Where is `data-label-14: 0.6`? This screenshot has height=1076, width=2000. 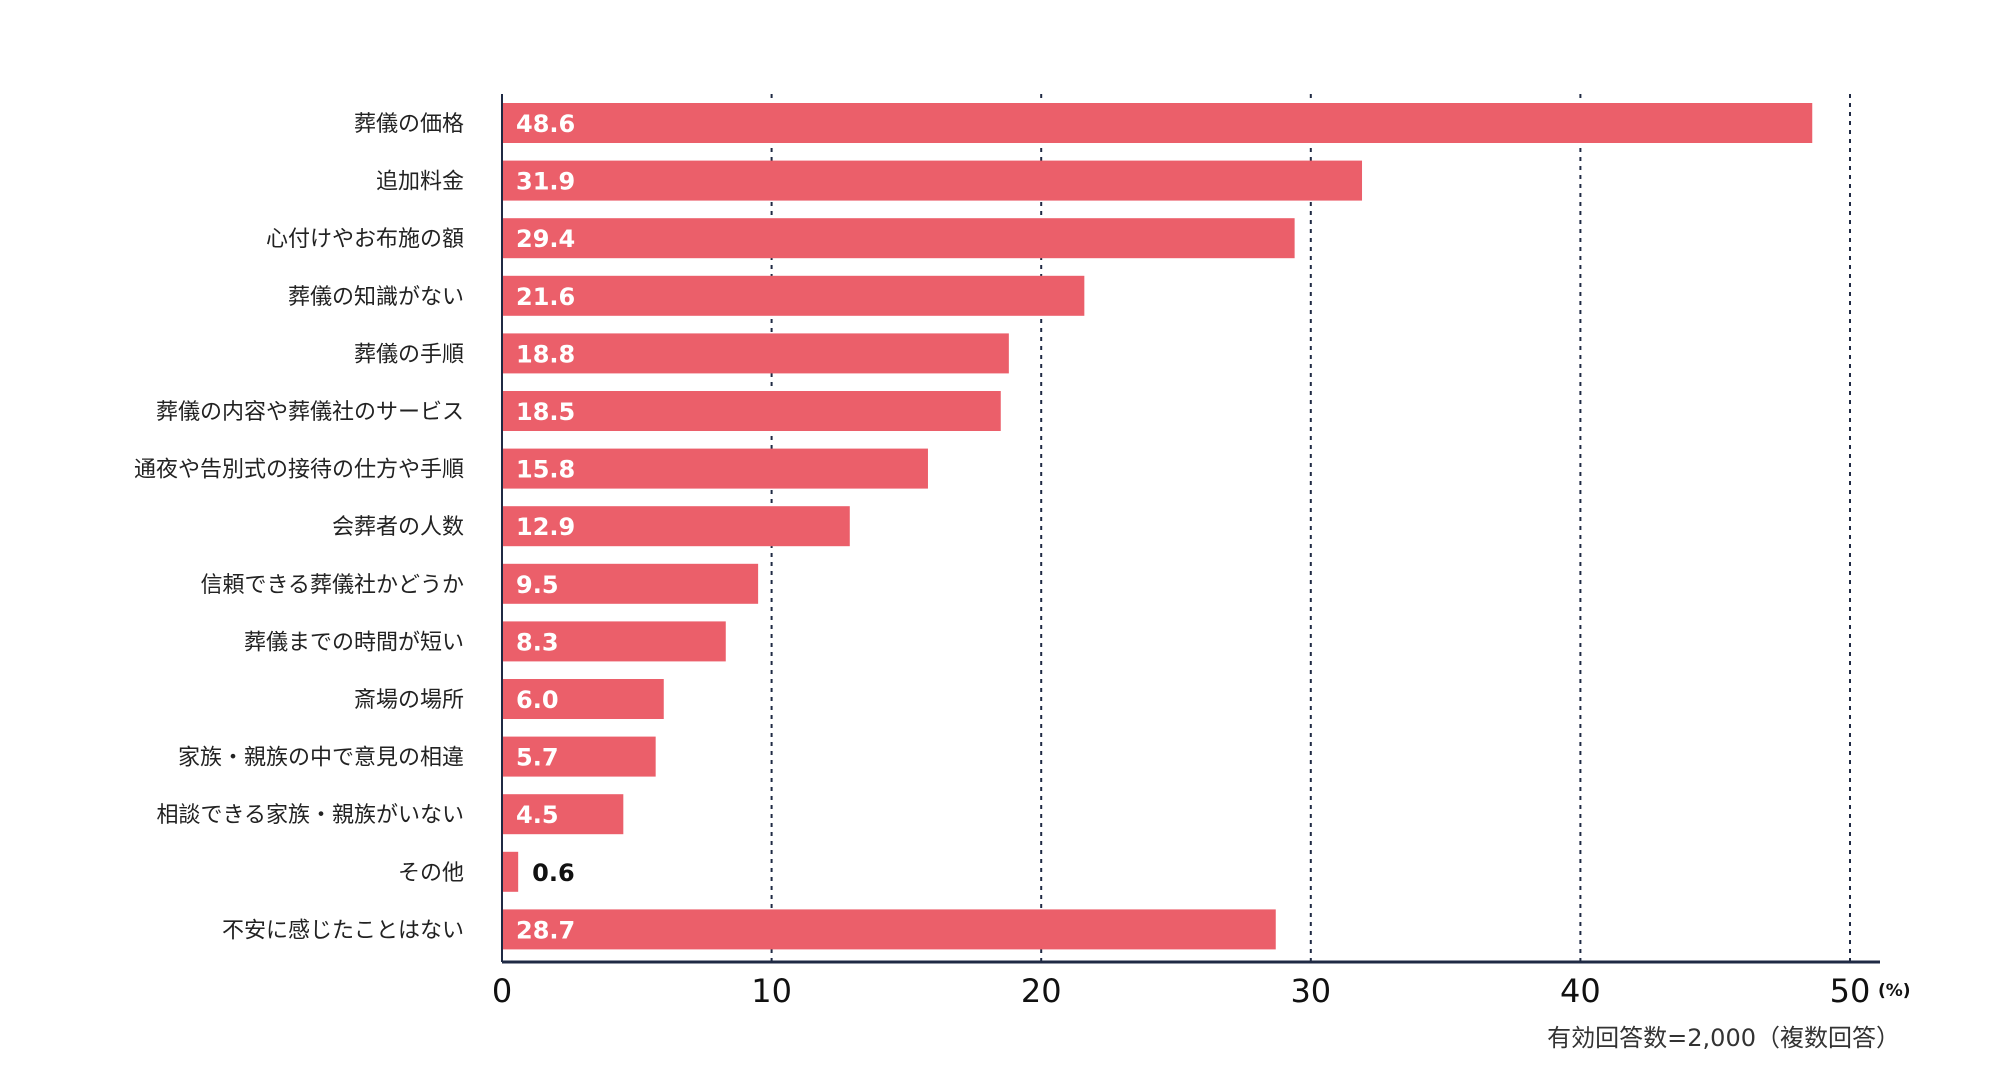 data-label-14: 0.6 is located at coordinates (553, 873).